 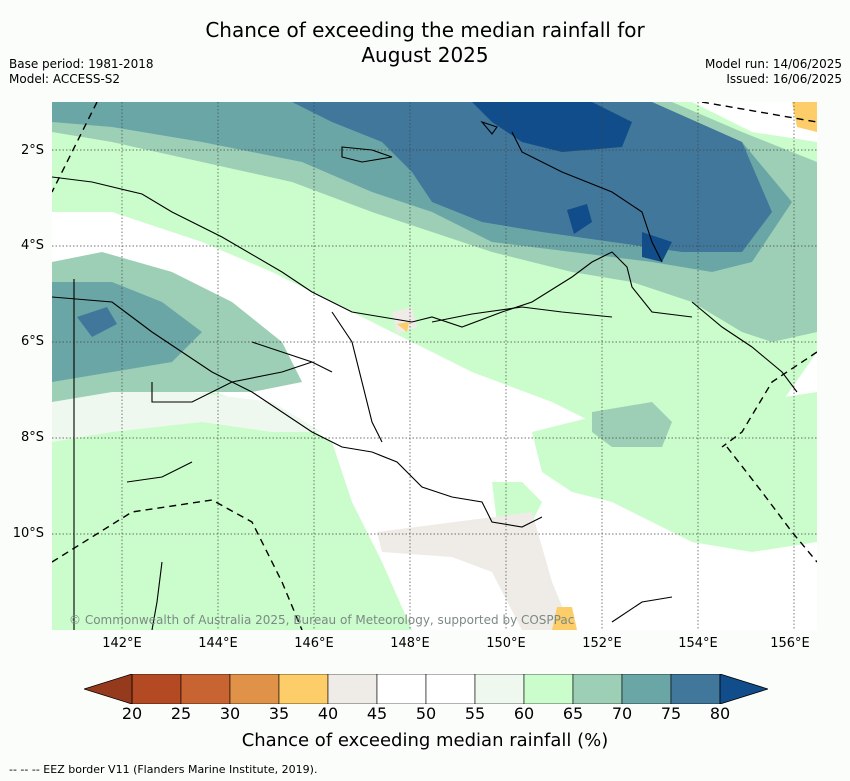 What do you see at coordinates (784, 79) in the screenshot?
I see `issued-date: Issued: 16/06/2025` at bounding box center [784, 79].